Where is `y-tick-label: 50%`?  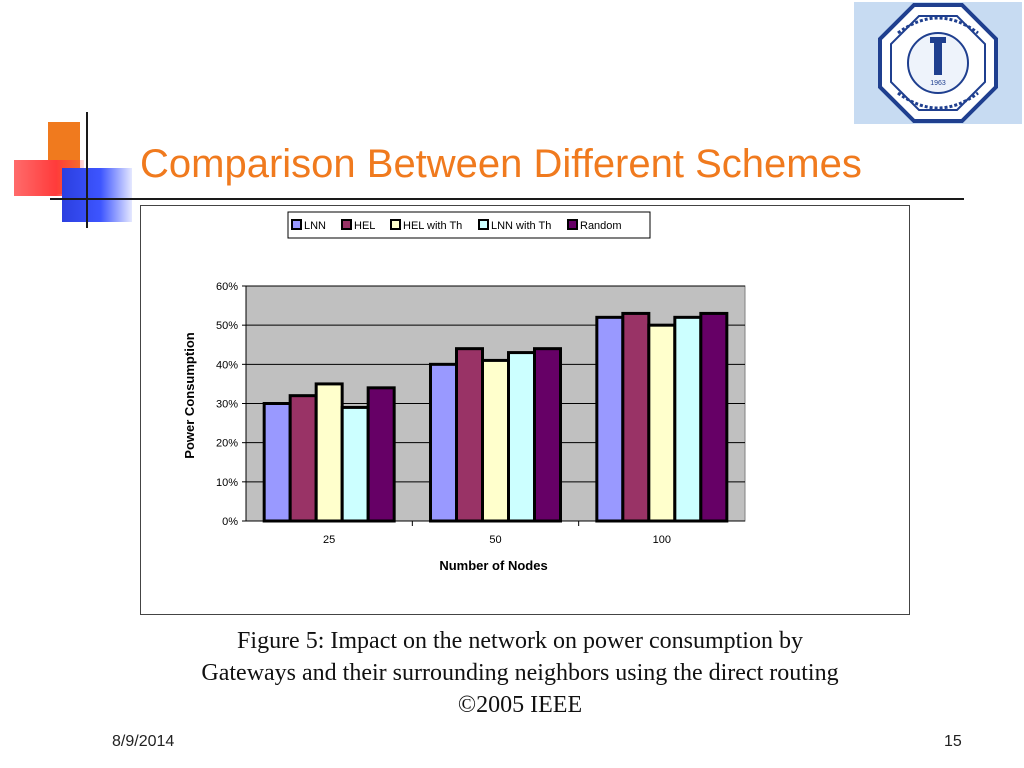 y-tick-label: 50% is located at coordinates (227, 326).